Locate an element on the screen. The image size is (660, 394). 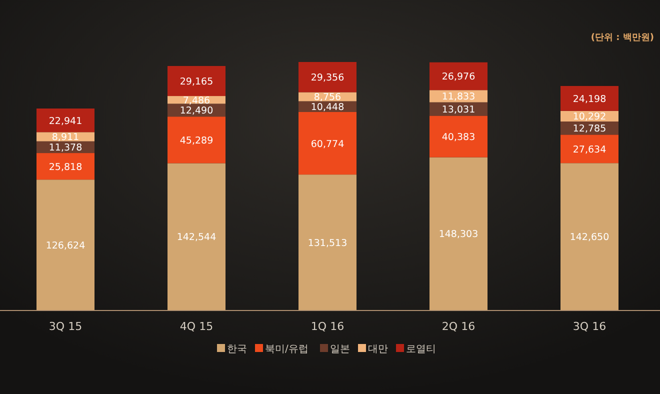
legend-label: 로열티 is located at coordinates (421, 349).